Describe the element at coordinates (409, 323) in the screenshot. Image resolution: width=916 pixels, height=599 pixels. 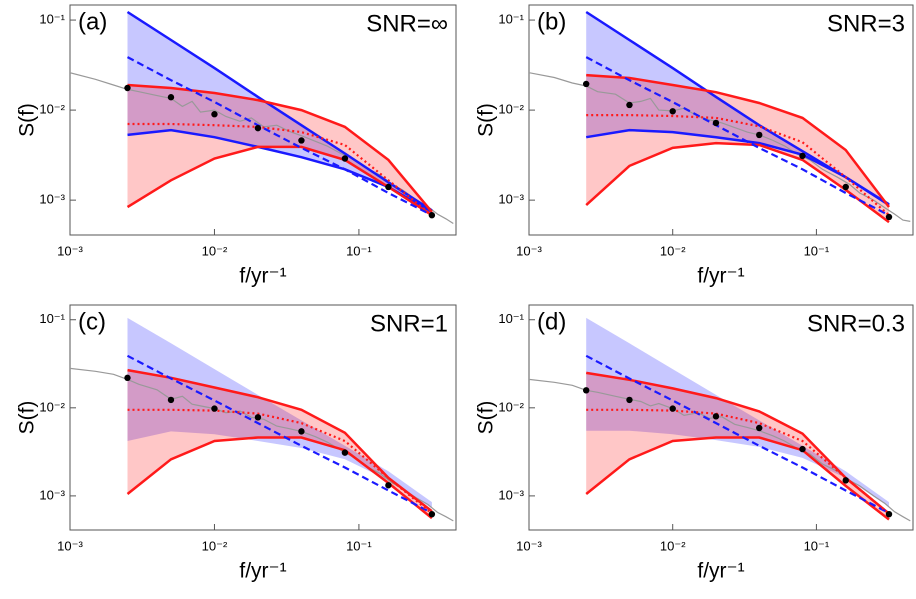
I see `annotation: SNR=1` at that location.